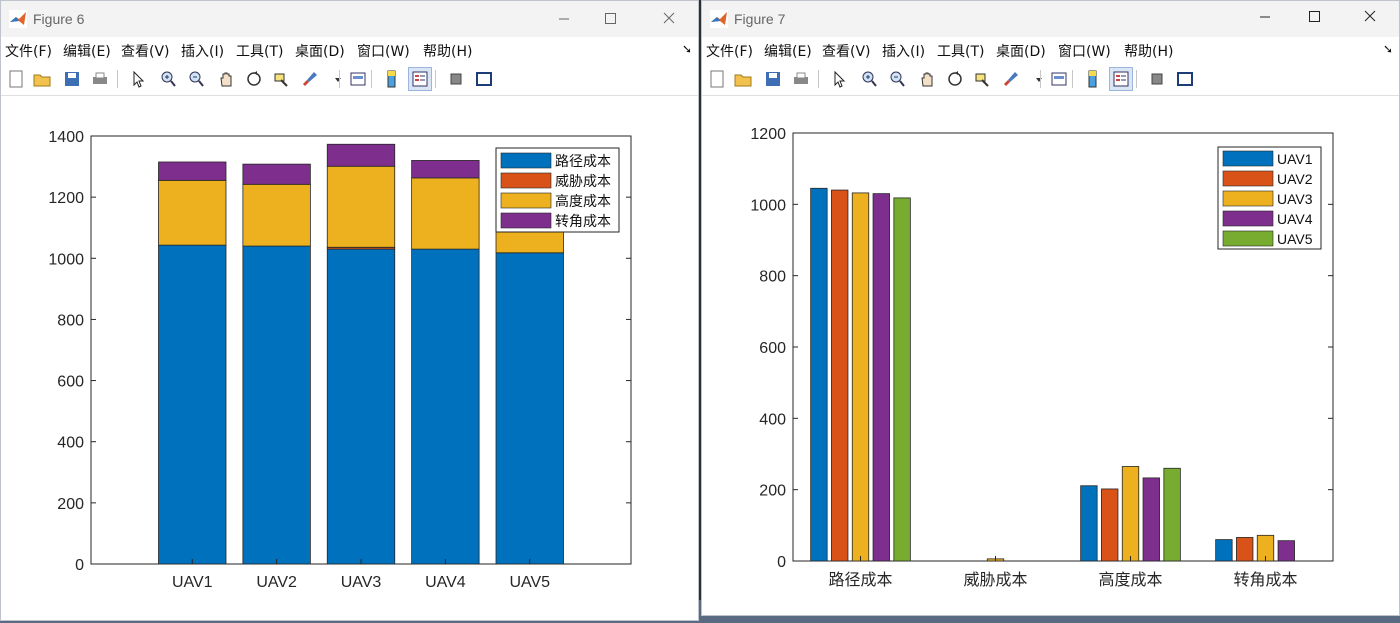 The height and width of the screenshot is (623, 1400). I want to click on legend-label: UAV4, so click(1295, 219).